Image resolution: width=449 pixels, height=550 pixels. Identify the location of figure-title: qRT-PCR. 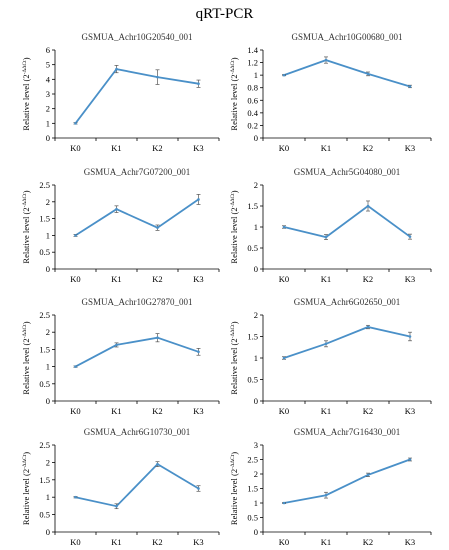
(224, 14).